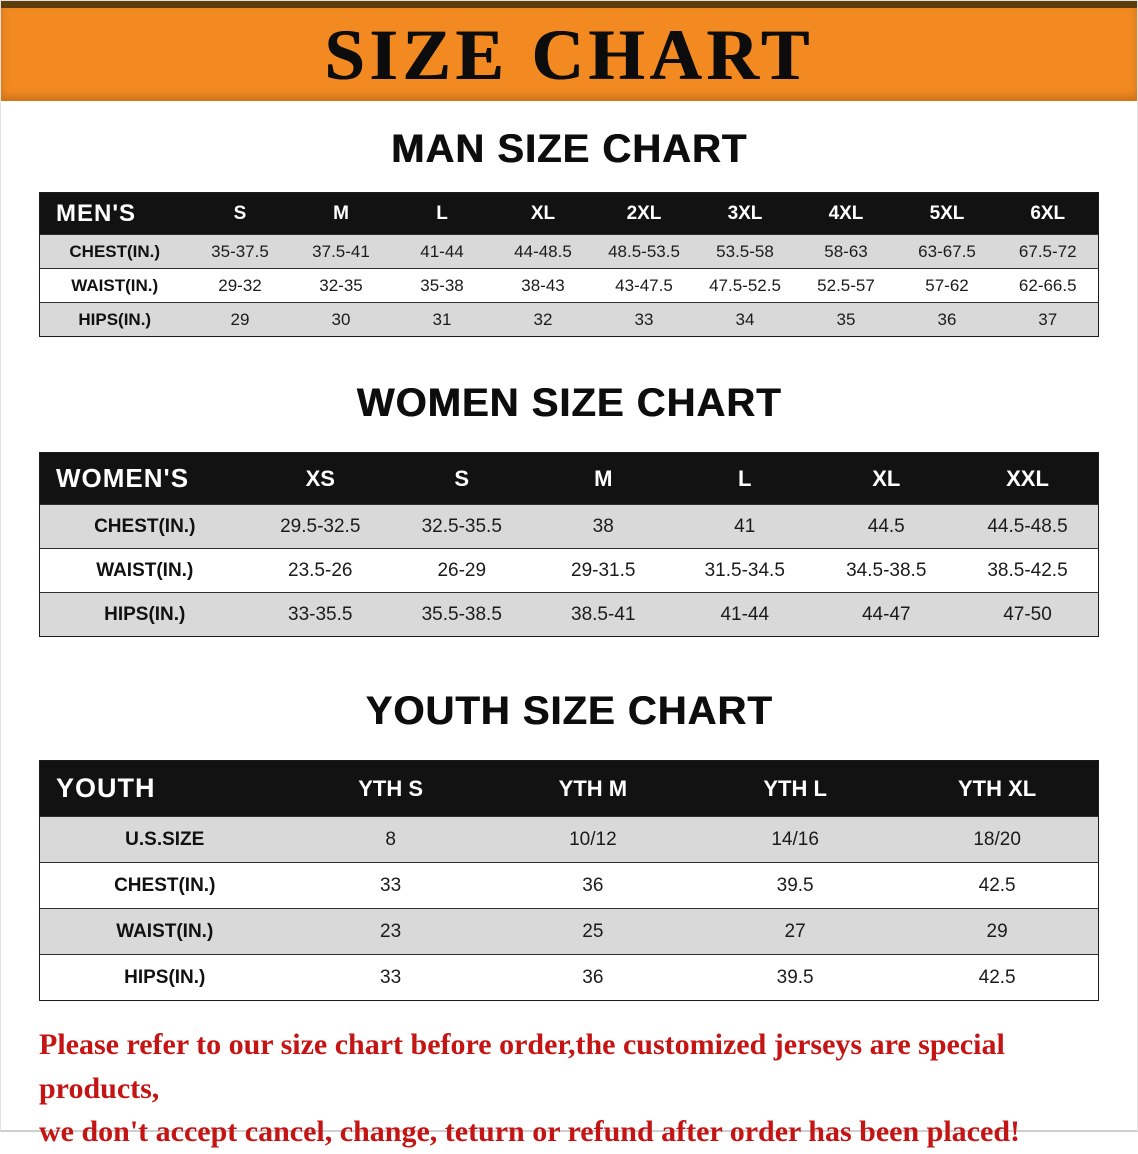  I want to click on page-title: SIZE CHART, so click(569, 54).